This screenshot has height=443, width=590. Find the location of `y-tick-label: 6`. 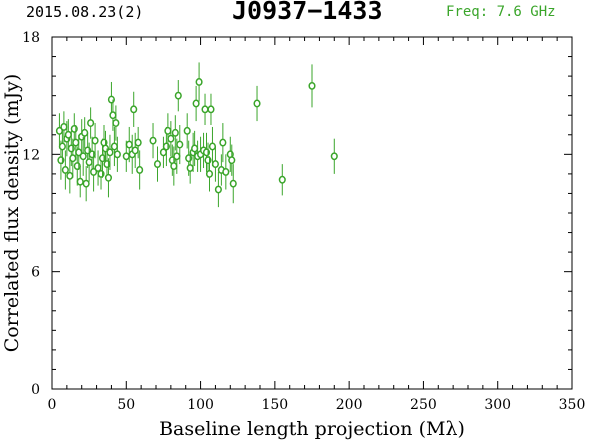

y-tick-label: 6 is located at coordinates (35, 273).